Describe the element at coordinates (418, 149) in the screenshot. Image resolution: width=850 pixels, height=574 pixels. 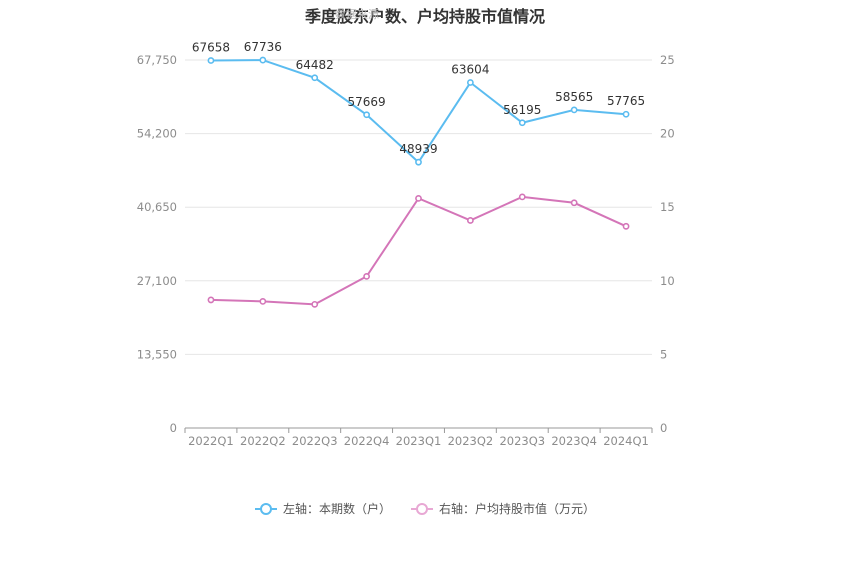
I see `data-label: 48939` at that location.